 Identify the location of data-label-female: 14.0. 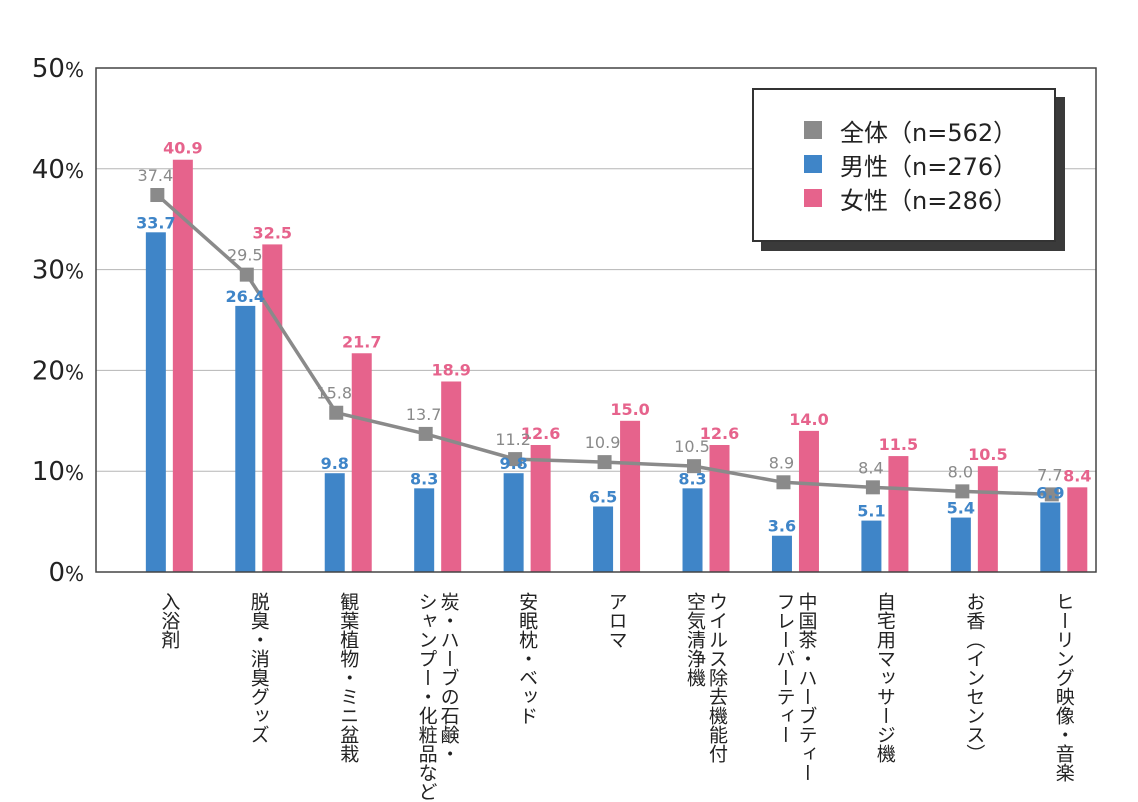
(808, 419).